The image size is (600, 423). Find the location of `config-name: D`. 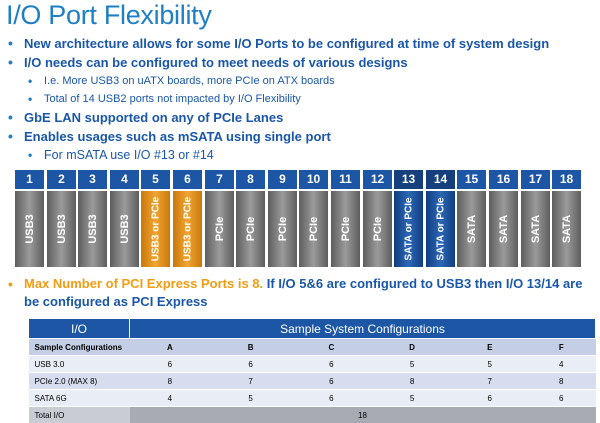

config-name: D is located at coordinates (412, 347).